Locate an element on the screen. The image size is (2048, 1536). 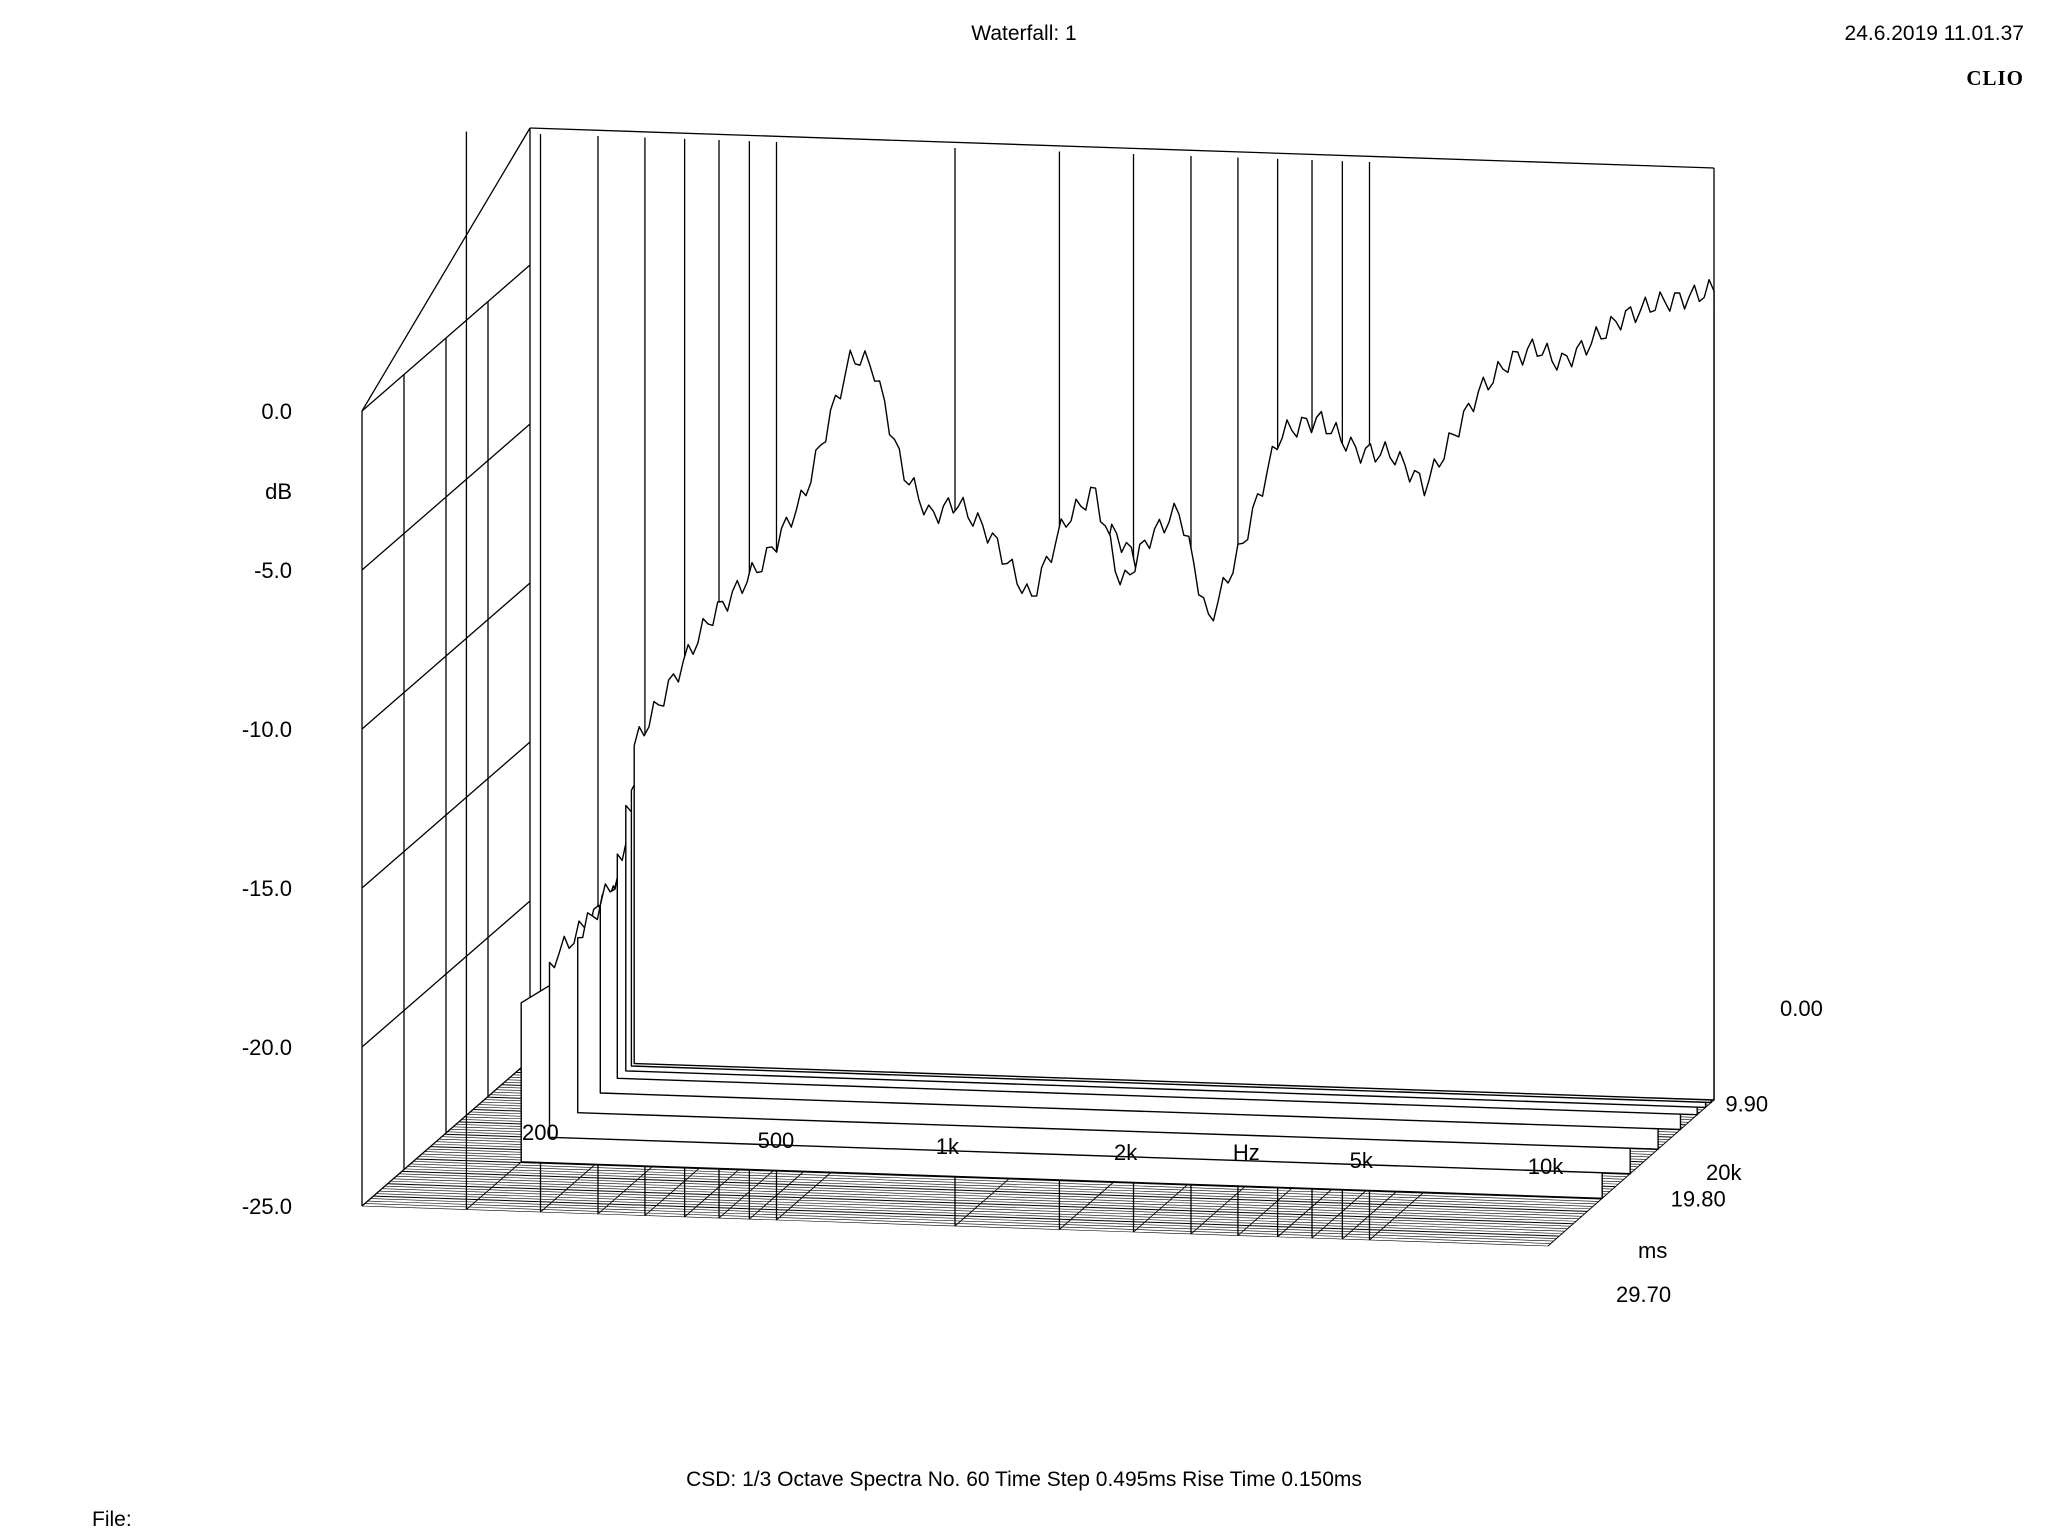
file-label: File: is located at coordinates (112, 1519).